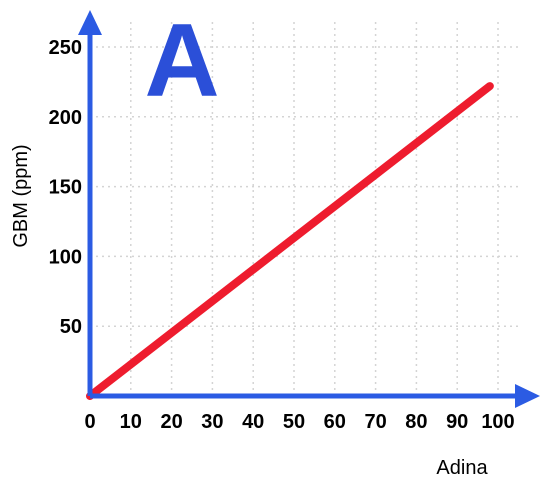 This screenshot has height=482, width=541. I want to click on y-axis-label: GBM (ppm), so click(21, 195).